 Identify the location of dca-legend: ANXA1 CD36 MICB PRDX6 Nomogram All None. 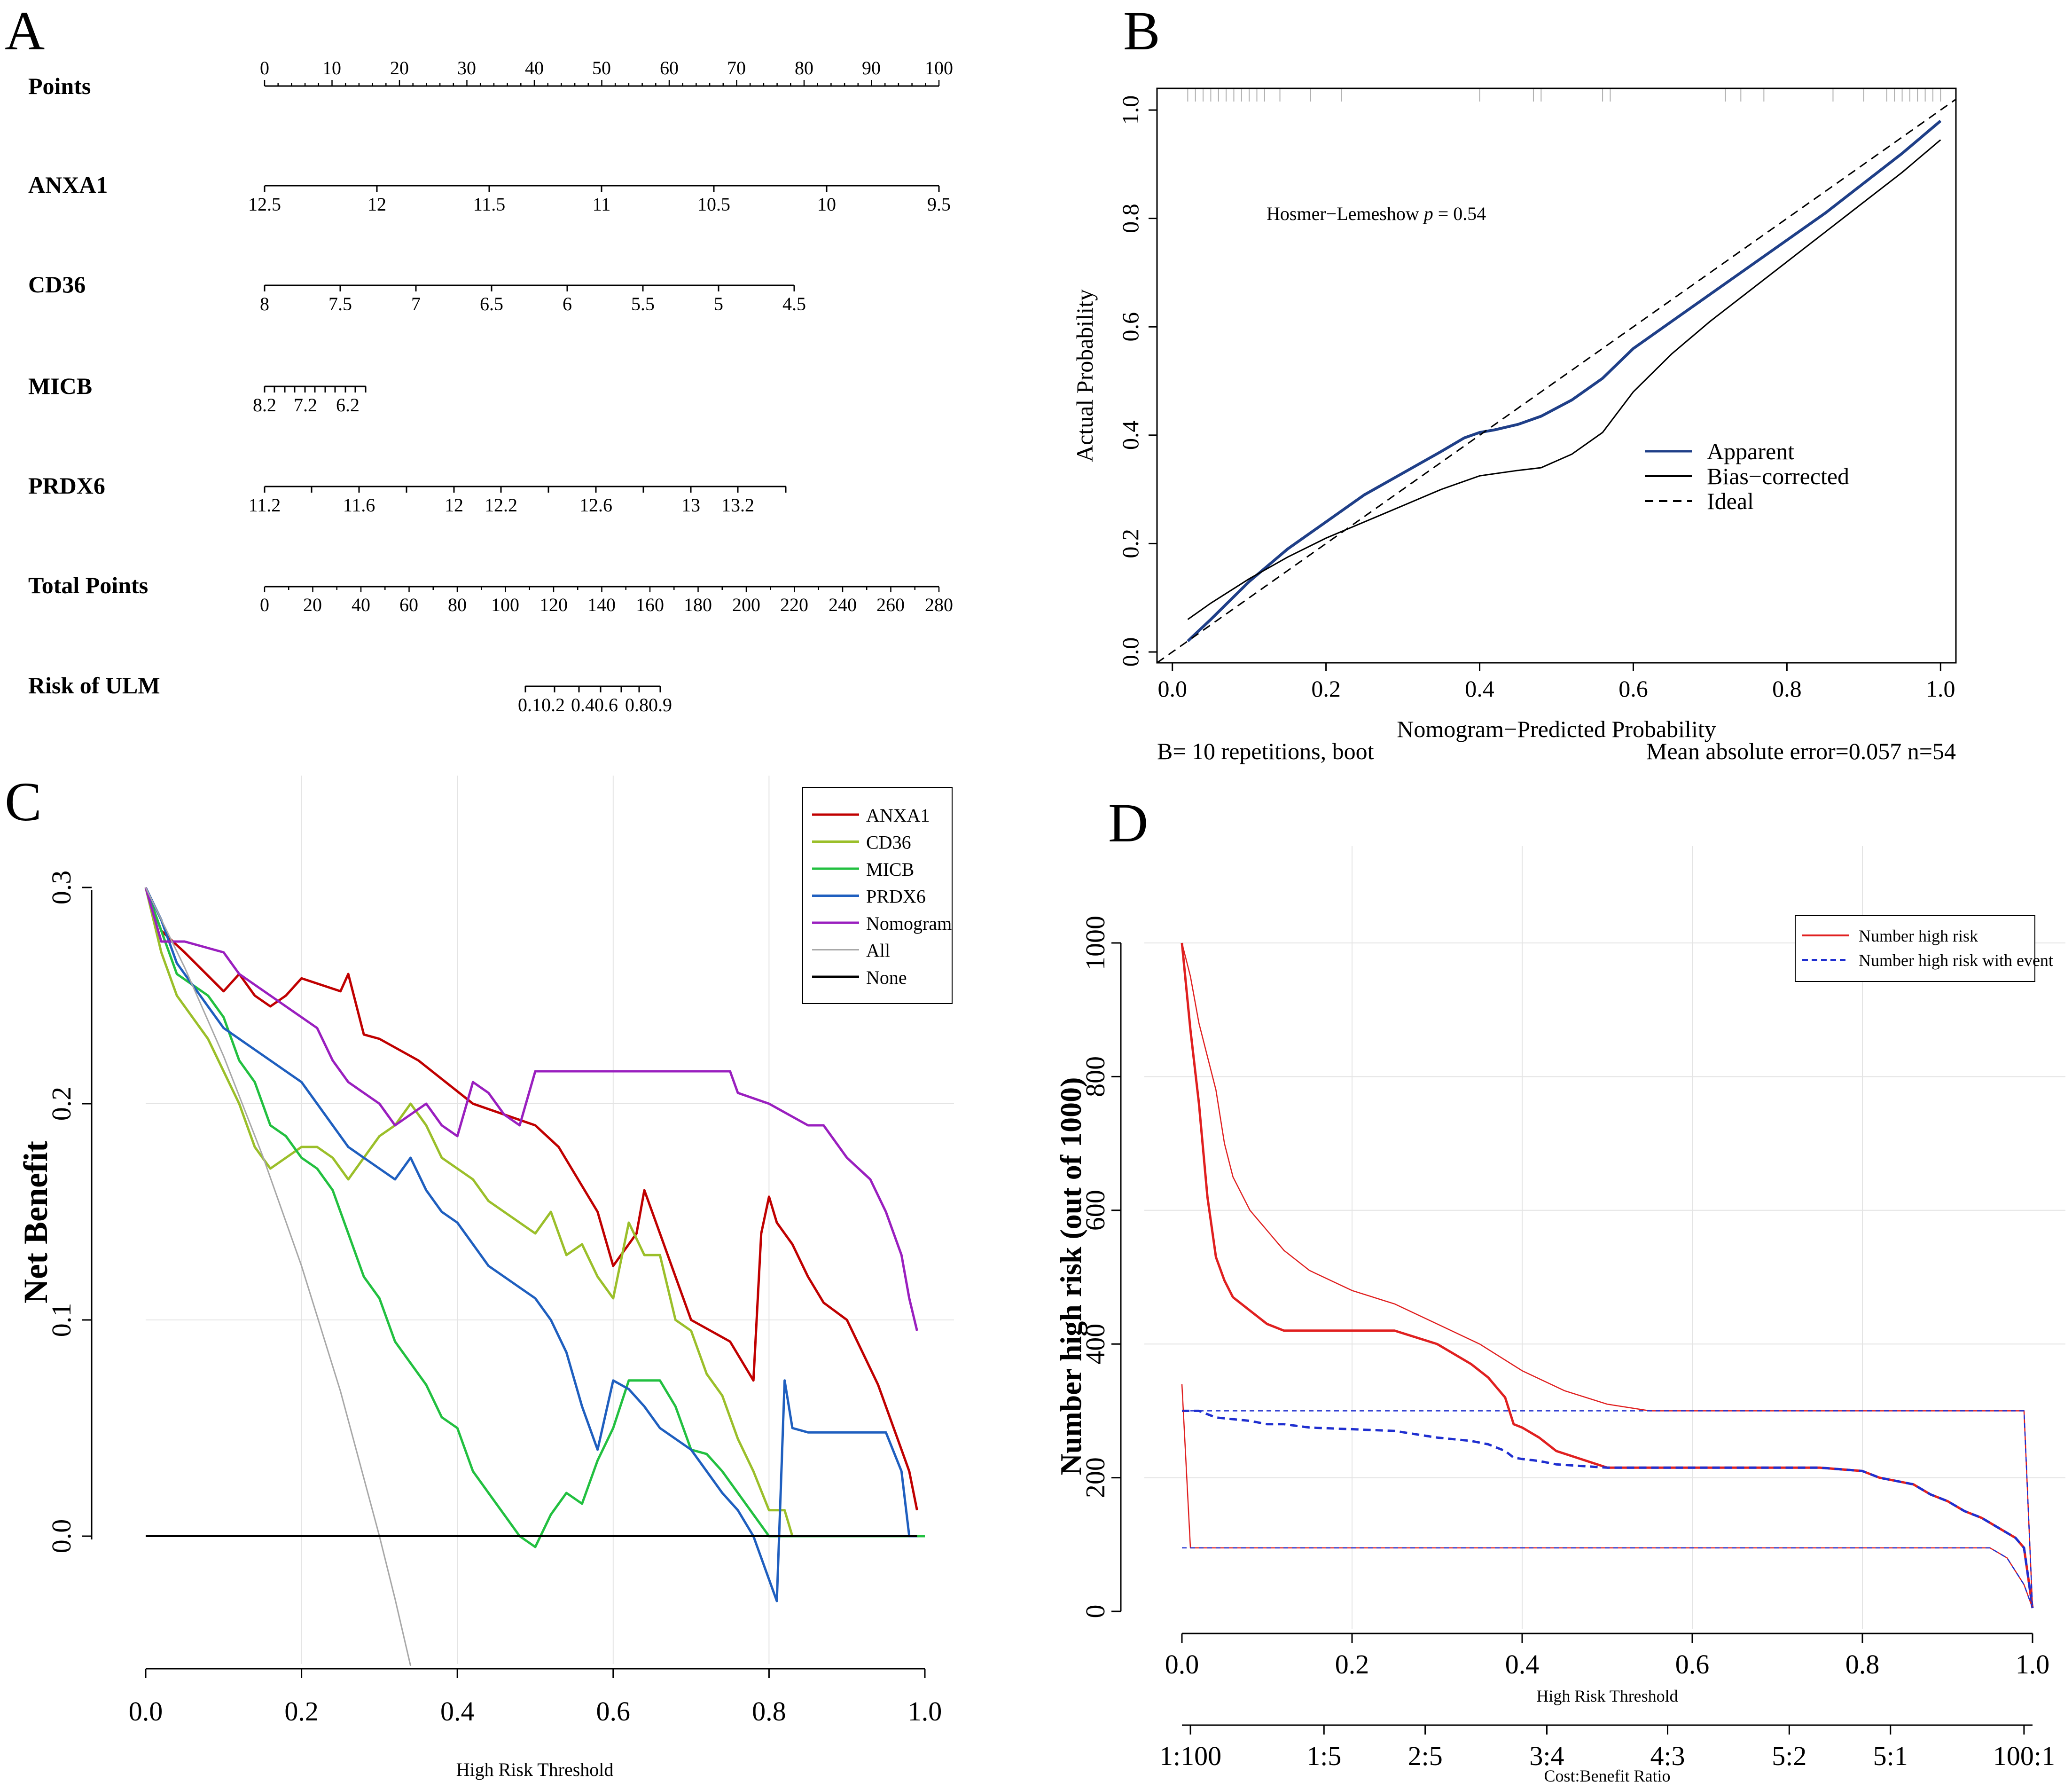
(877, 895).